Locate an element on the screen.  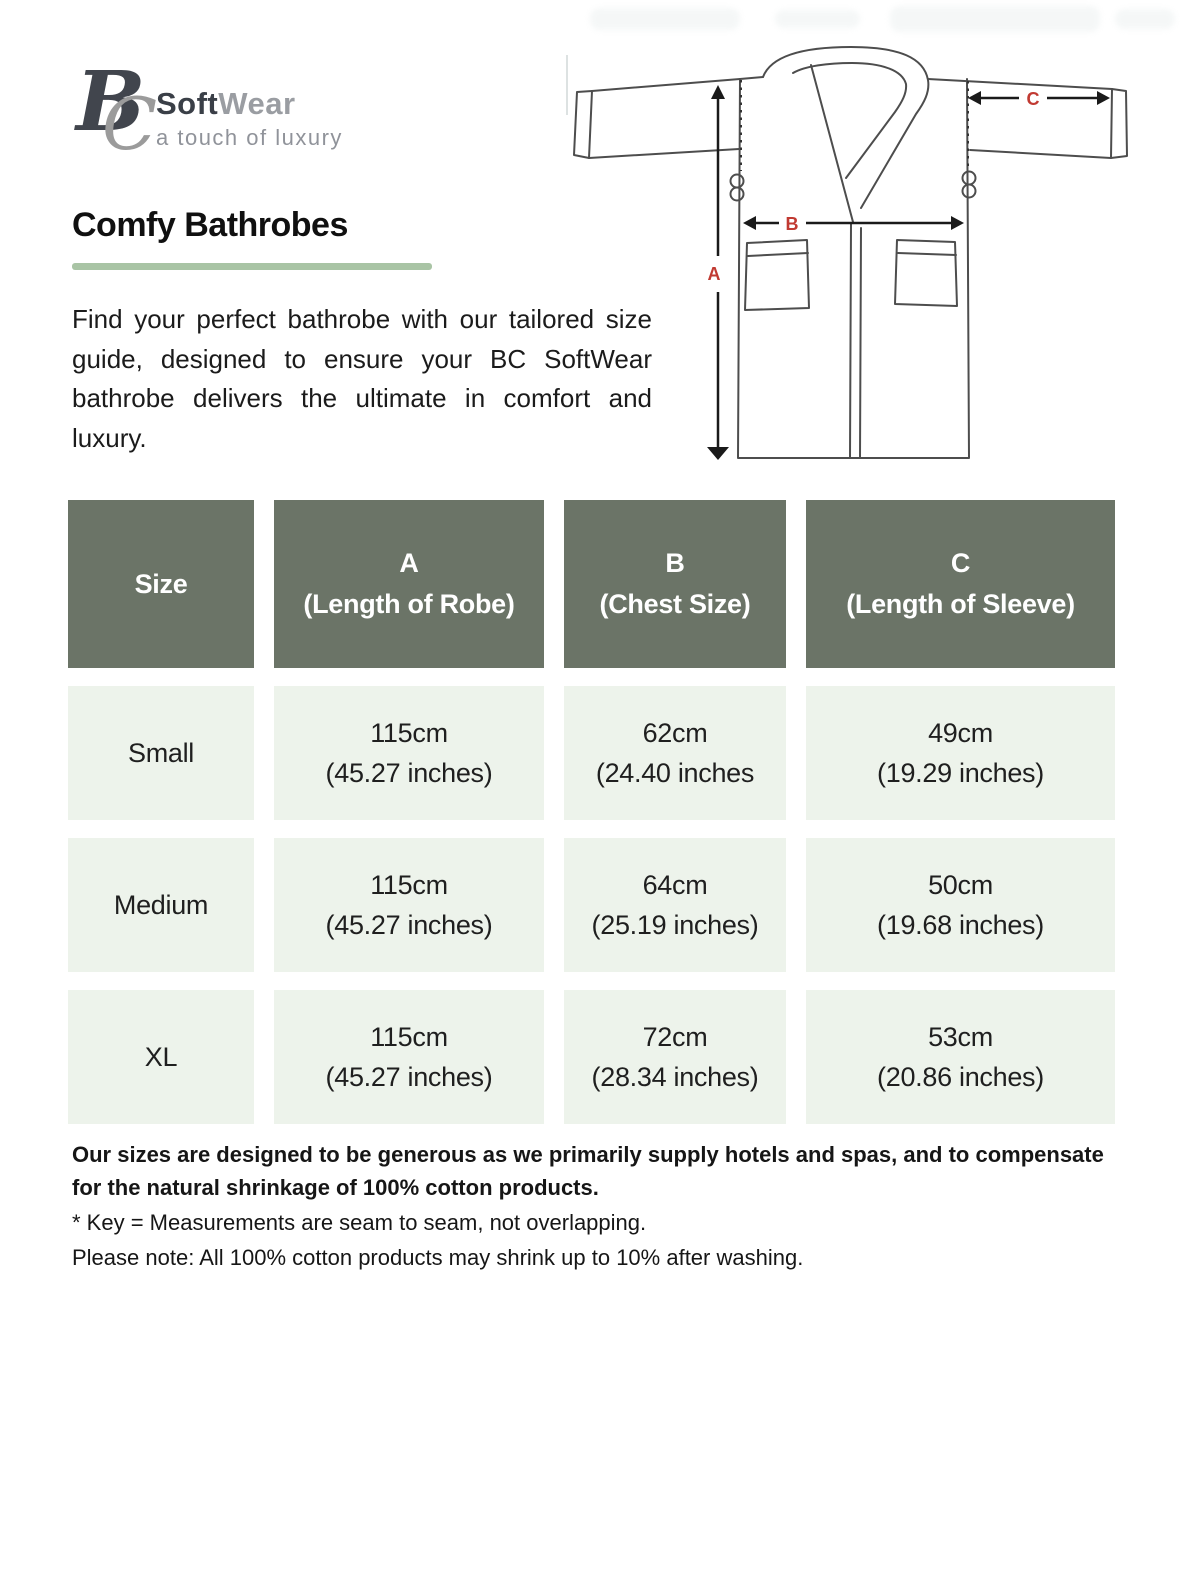
brand-name-soft: Soft is located at coordinates (187, 103).